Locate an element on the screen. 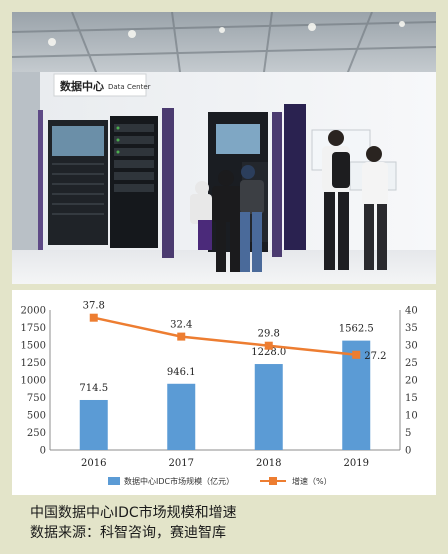  y-tick-label-right: 25 is located at coordinates (411, 363).